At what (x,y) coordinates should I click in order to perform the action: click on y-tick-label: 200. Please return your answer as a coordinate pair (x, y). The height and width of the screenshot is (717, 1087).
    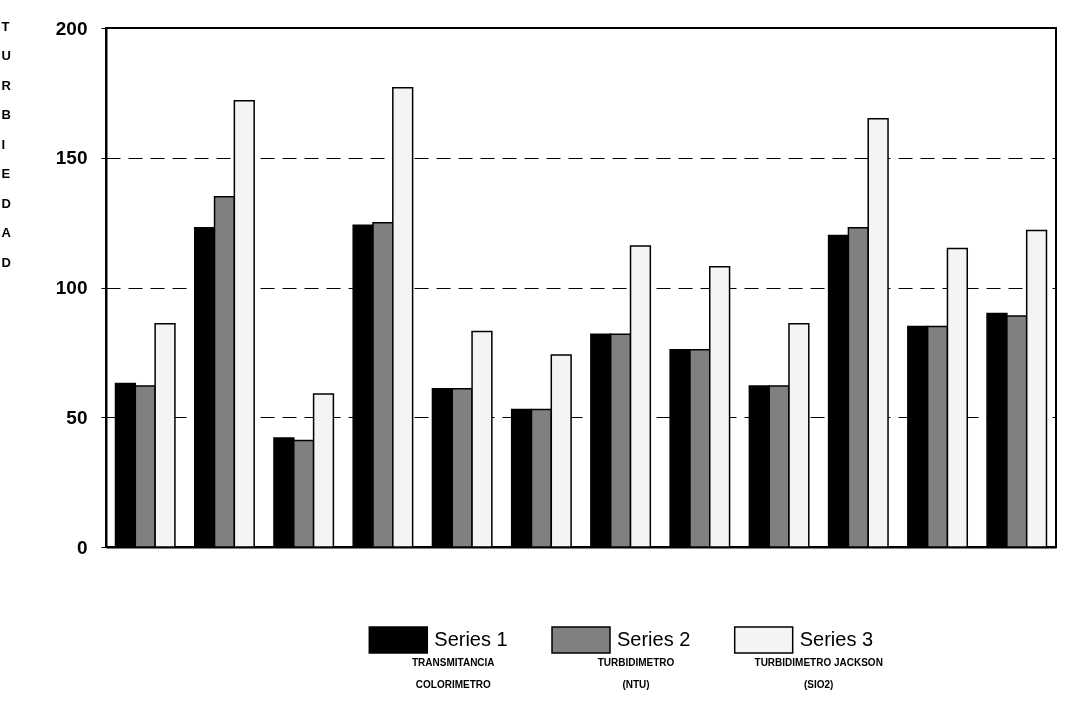
    Looking at the image, I should click on (71, 28).